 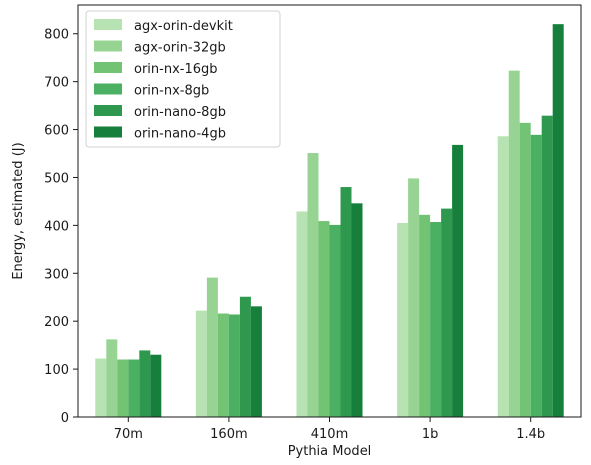 I want to click on y-tick-label: 400, so click(x=56, y=226).